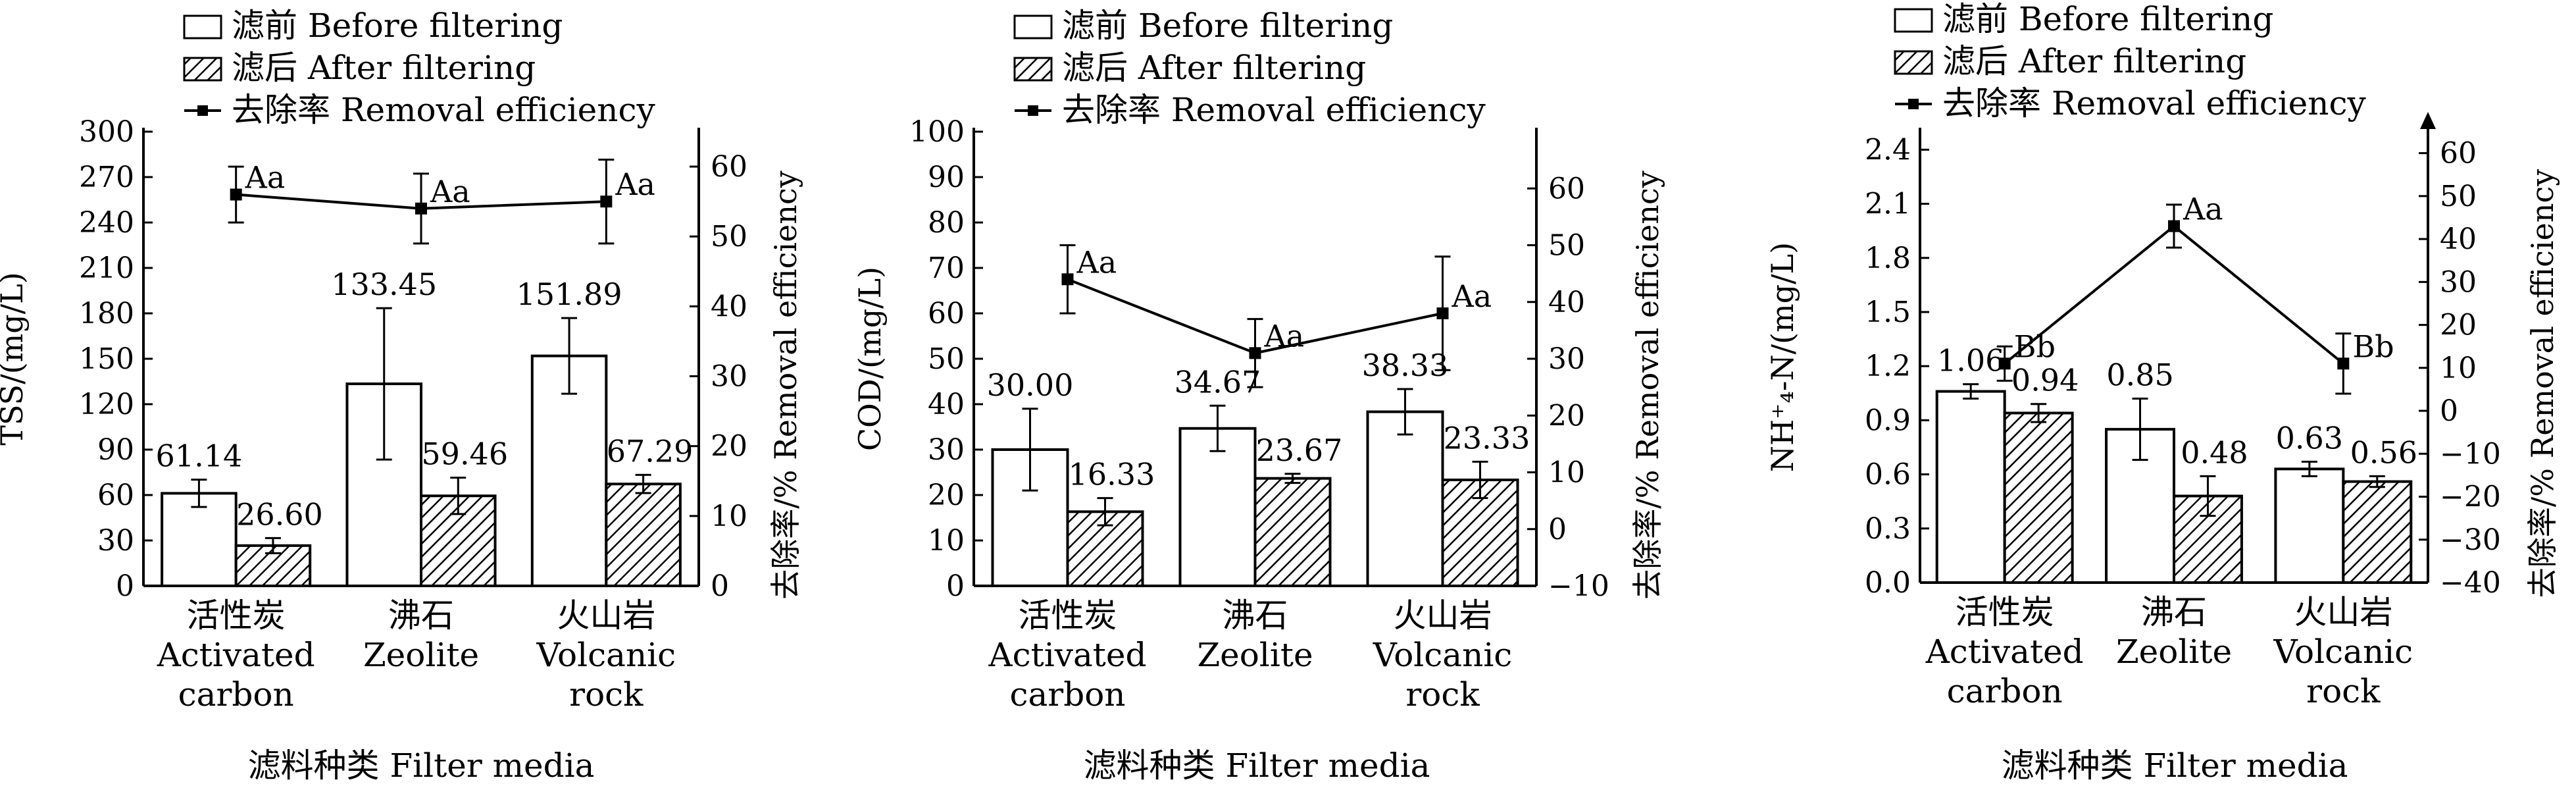  I want to click on data-label-after: 0.48, so click(2214, 452).